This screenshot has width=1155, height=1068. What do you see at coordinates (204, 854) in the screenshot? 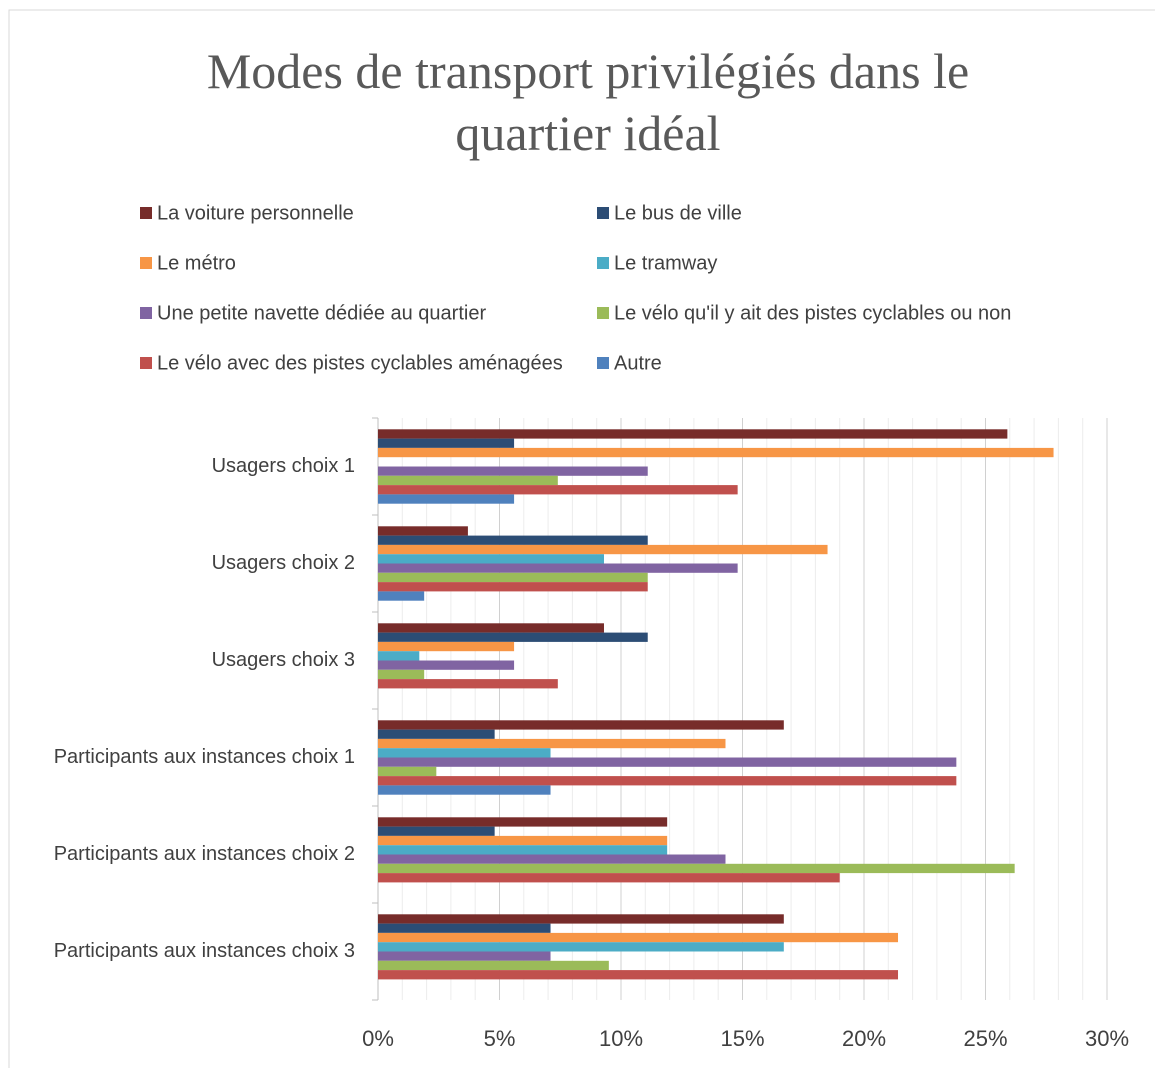
I see `y-tick-label: Participants aux instances choix 2` at bounding box center [204, 854].